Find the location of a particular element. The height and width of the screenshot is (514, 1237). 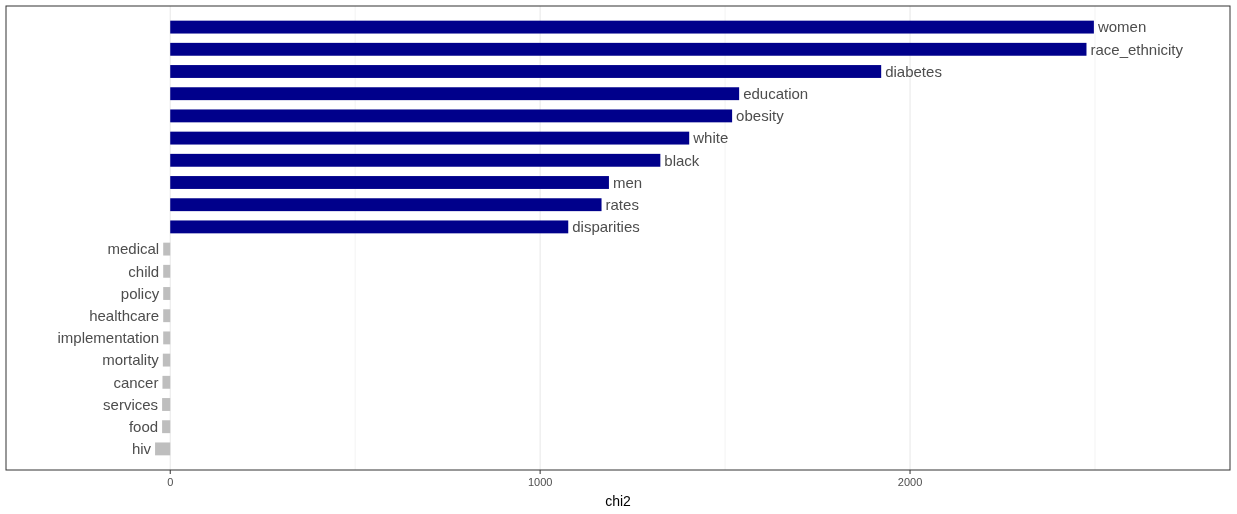

y-tick-label: diabetes is located at coordinates (913, 71).